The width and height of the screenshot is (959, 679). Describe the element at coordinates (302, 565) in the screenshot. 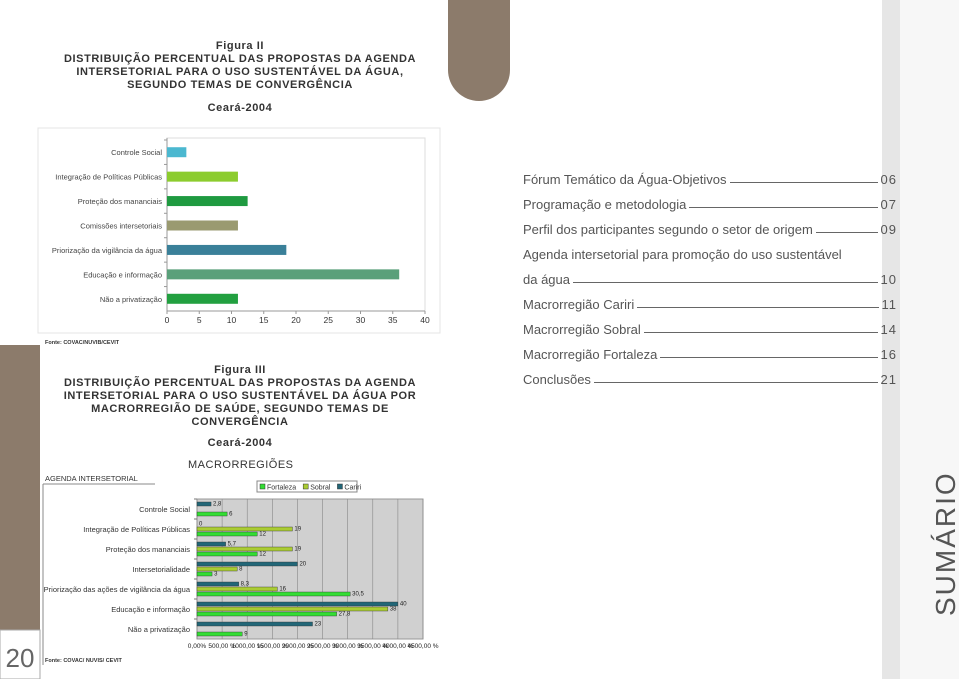

I see `value-label: 20` at that location.